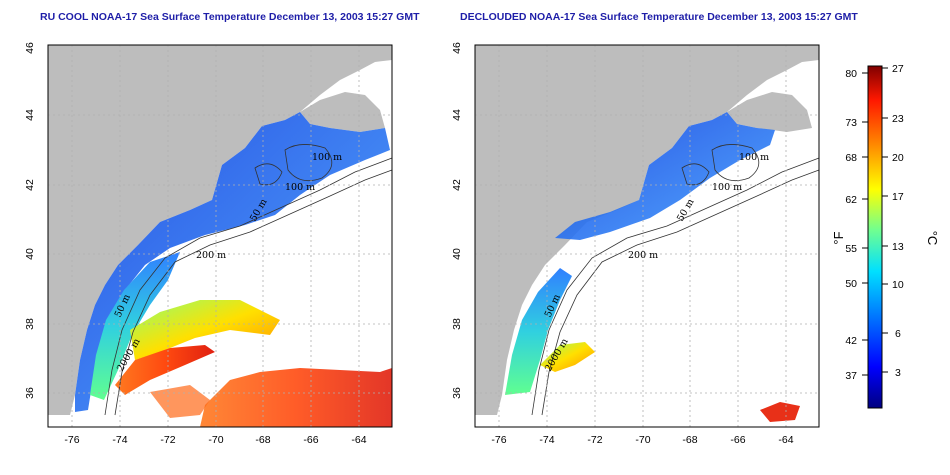 This screenshot has width=950, height=475. I want to click on colorbar-f-tick: 50, so click(851, 284).